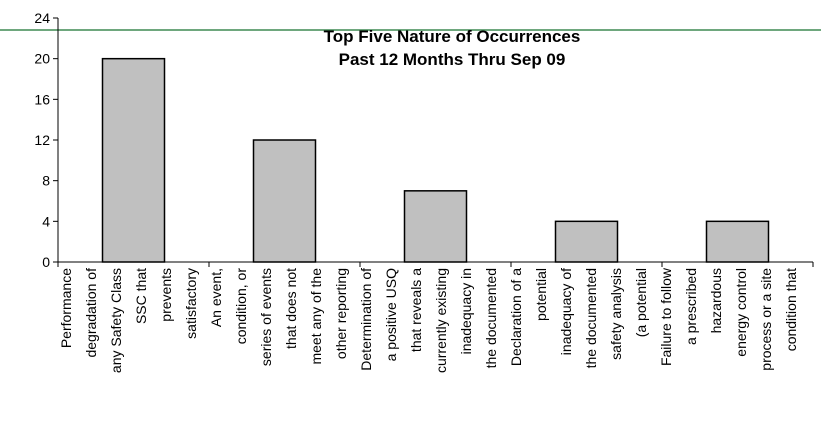 This screenshot has height=435, width=821. What do you see at coordinates (391, 314) in the screenshot?
I see `x-tick-label: a positive USQ` at bounding box center [391, 314].